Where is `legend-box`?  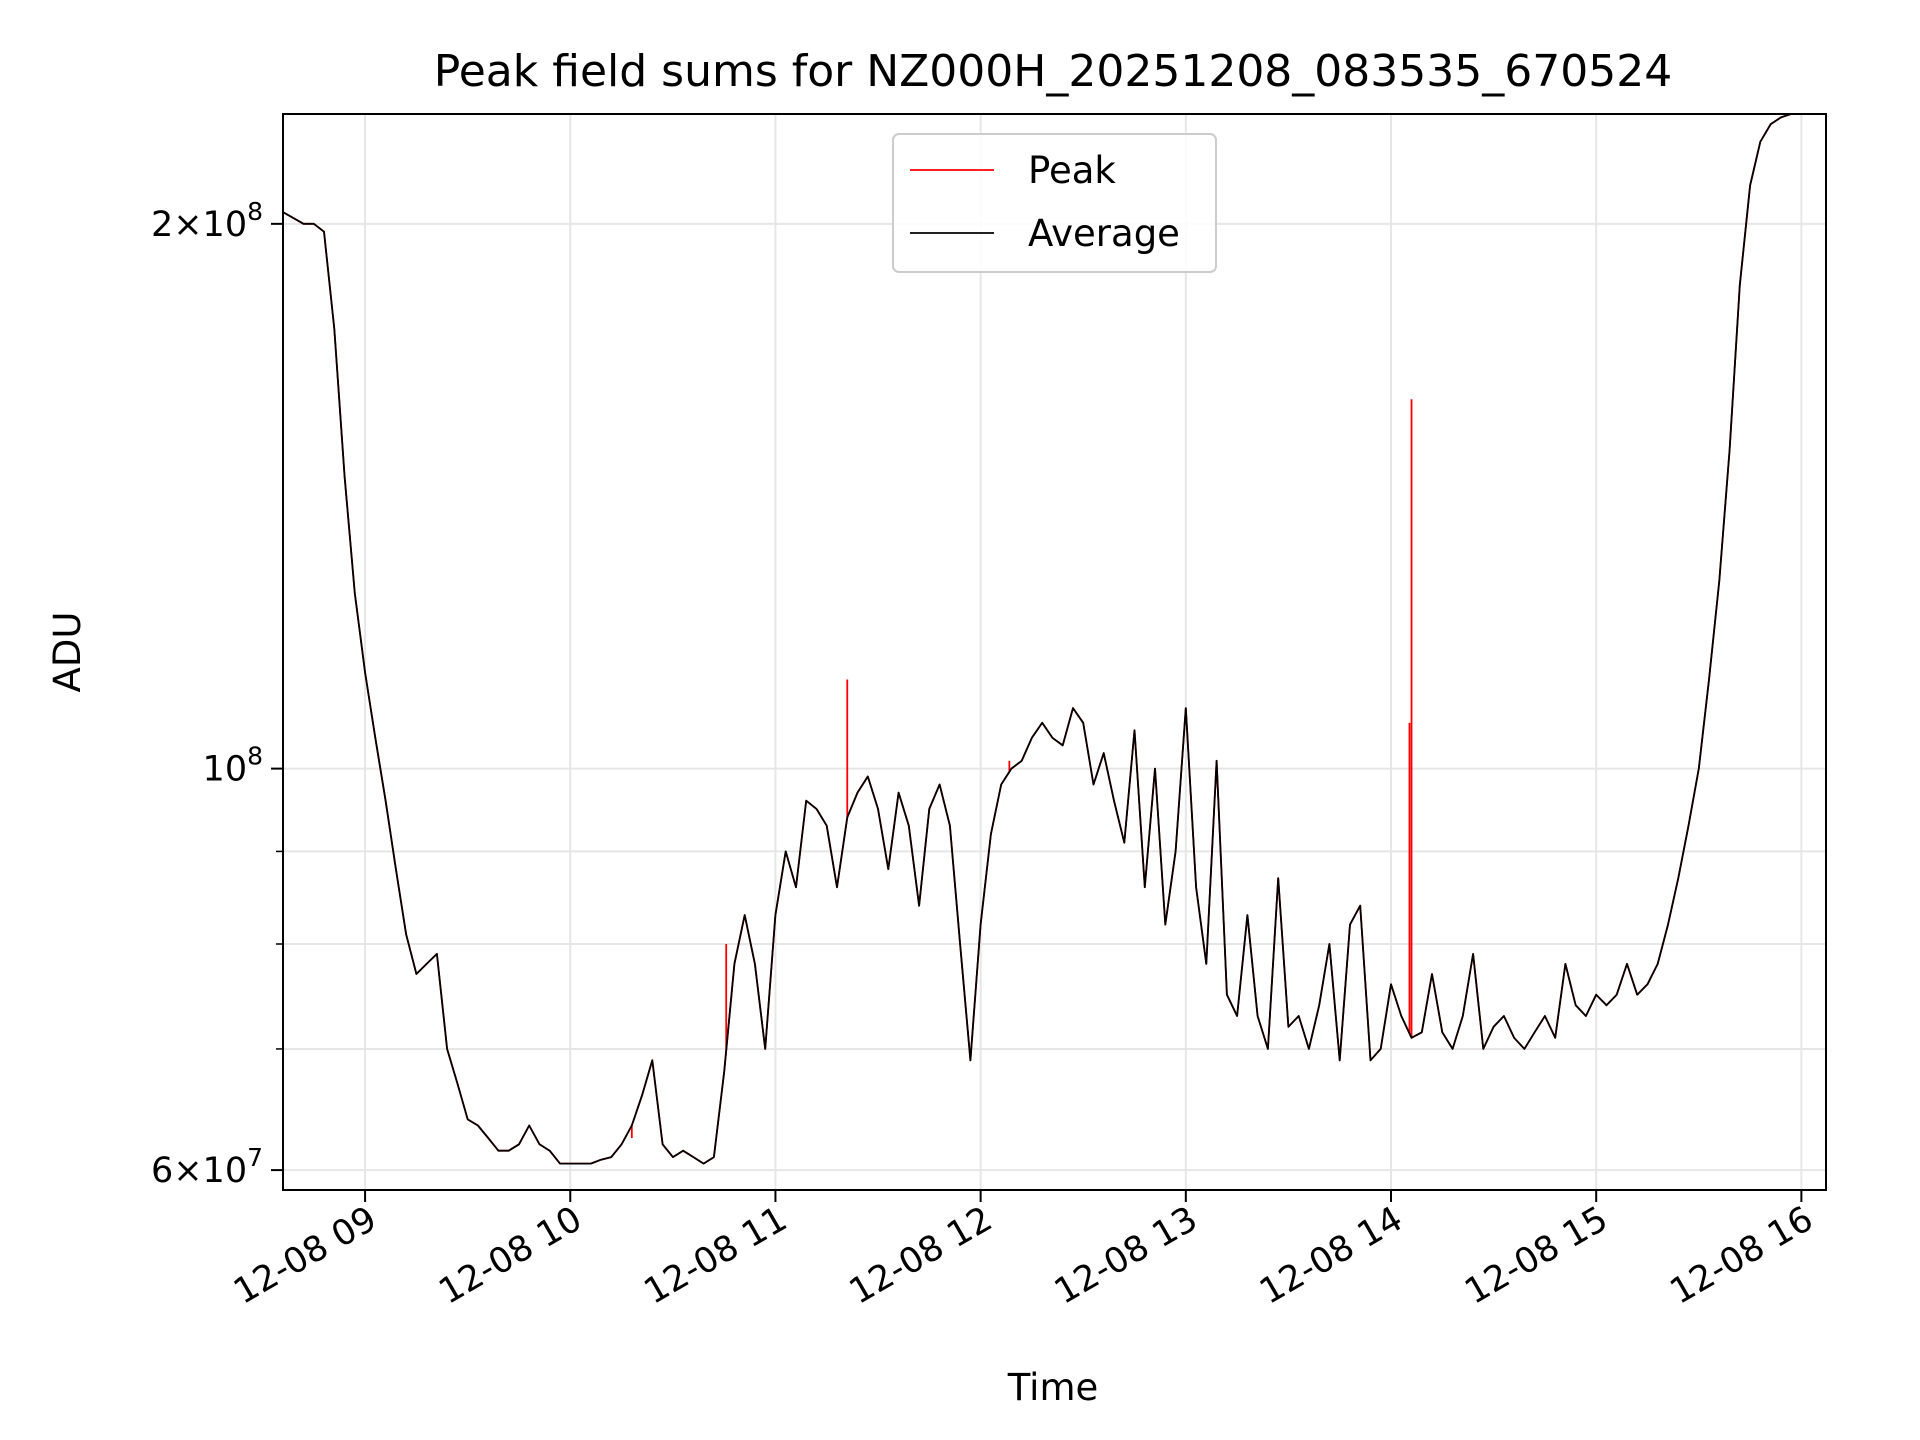
legend-box is located at coordinates (1054, 203).